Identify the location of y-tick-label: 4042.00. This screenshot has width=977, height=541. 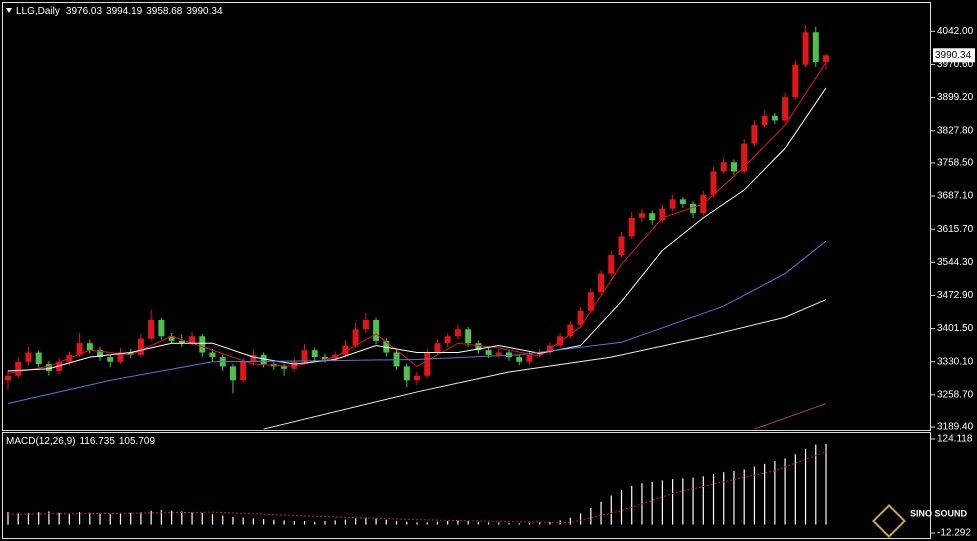
(955, 31).